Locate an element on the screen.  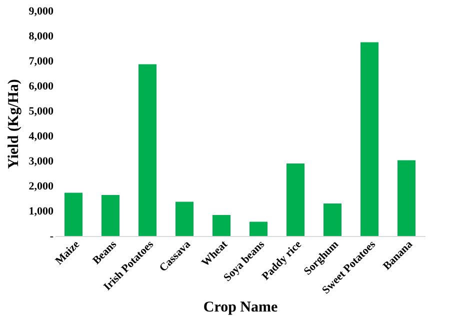
y-tick-label: 9,000 is located at coordinates (41, 12).